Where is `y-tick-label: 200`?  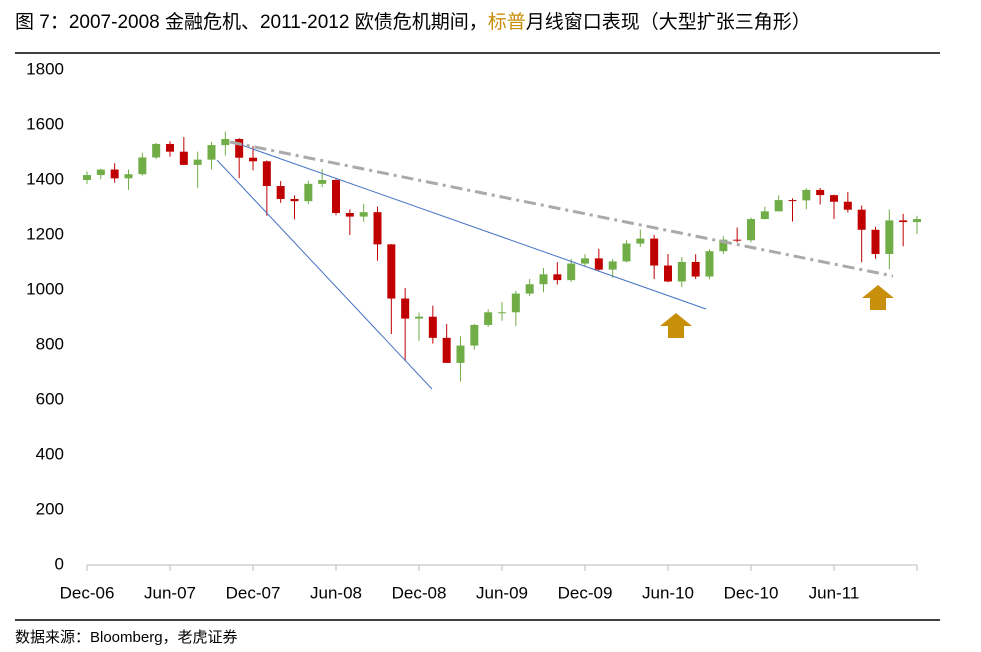
y-tick-label: 200 is located at coordinates (50, 508).